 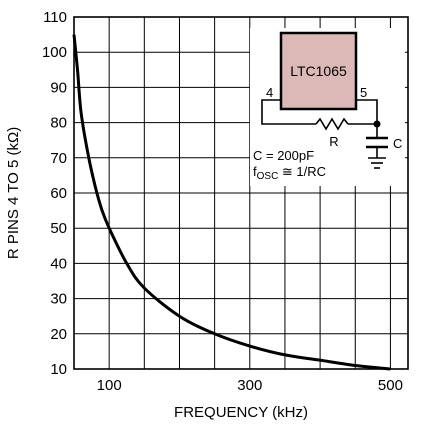 I want to click on chip-label: LTC1065, so click(x=318, y=71).